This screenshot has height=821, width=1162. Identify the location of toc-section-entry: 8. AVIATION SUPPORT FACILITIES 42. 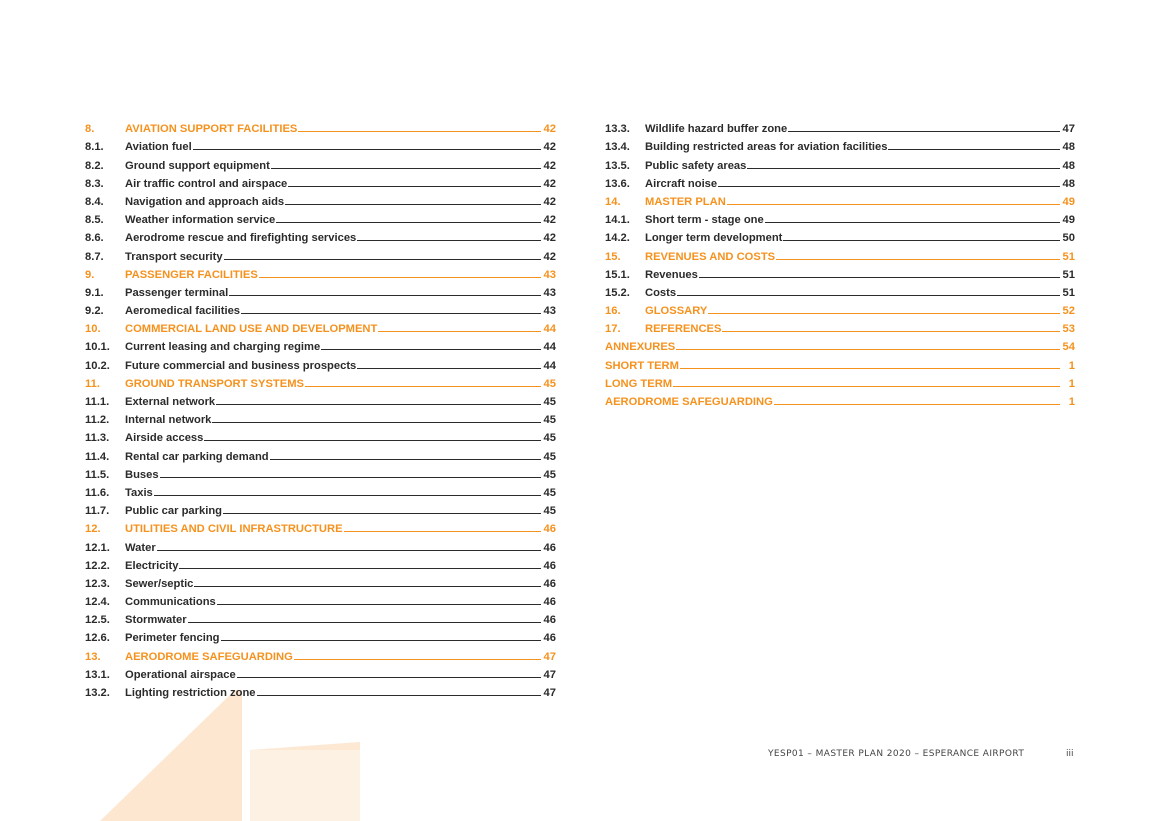
(320, 126).